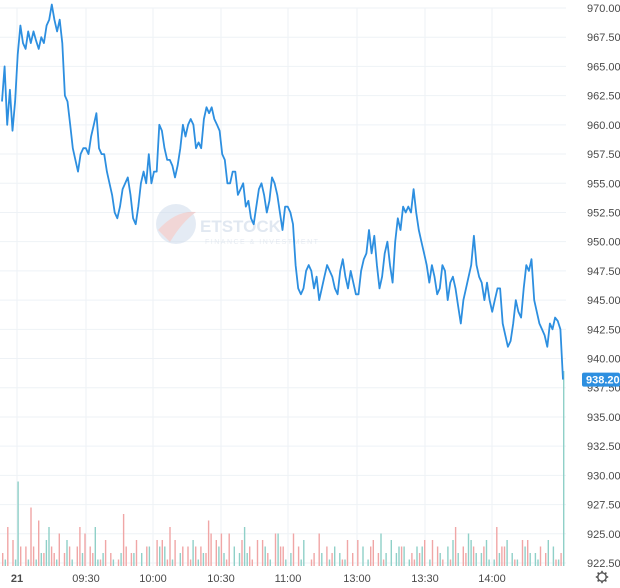 Image resolution: width=620 pixels, height=588 pixels. I want to click on x-tick-label: 11:00, so click(288, 579).